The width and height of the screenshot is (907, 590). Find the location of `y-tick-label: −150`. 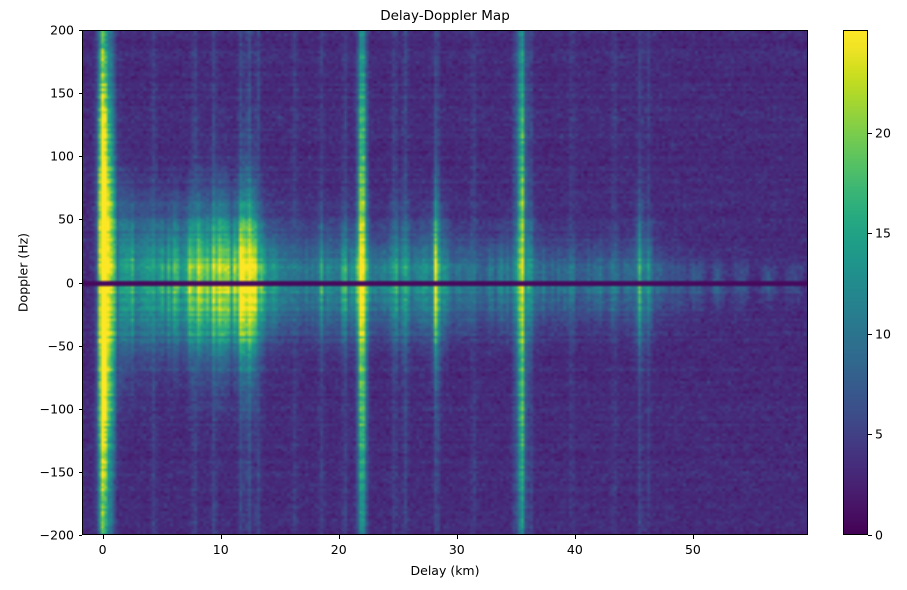

y-tick-label: −150 is located at coordinates (56, 472).